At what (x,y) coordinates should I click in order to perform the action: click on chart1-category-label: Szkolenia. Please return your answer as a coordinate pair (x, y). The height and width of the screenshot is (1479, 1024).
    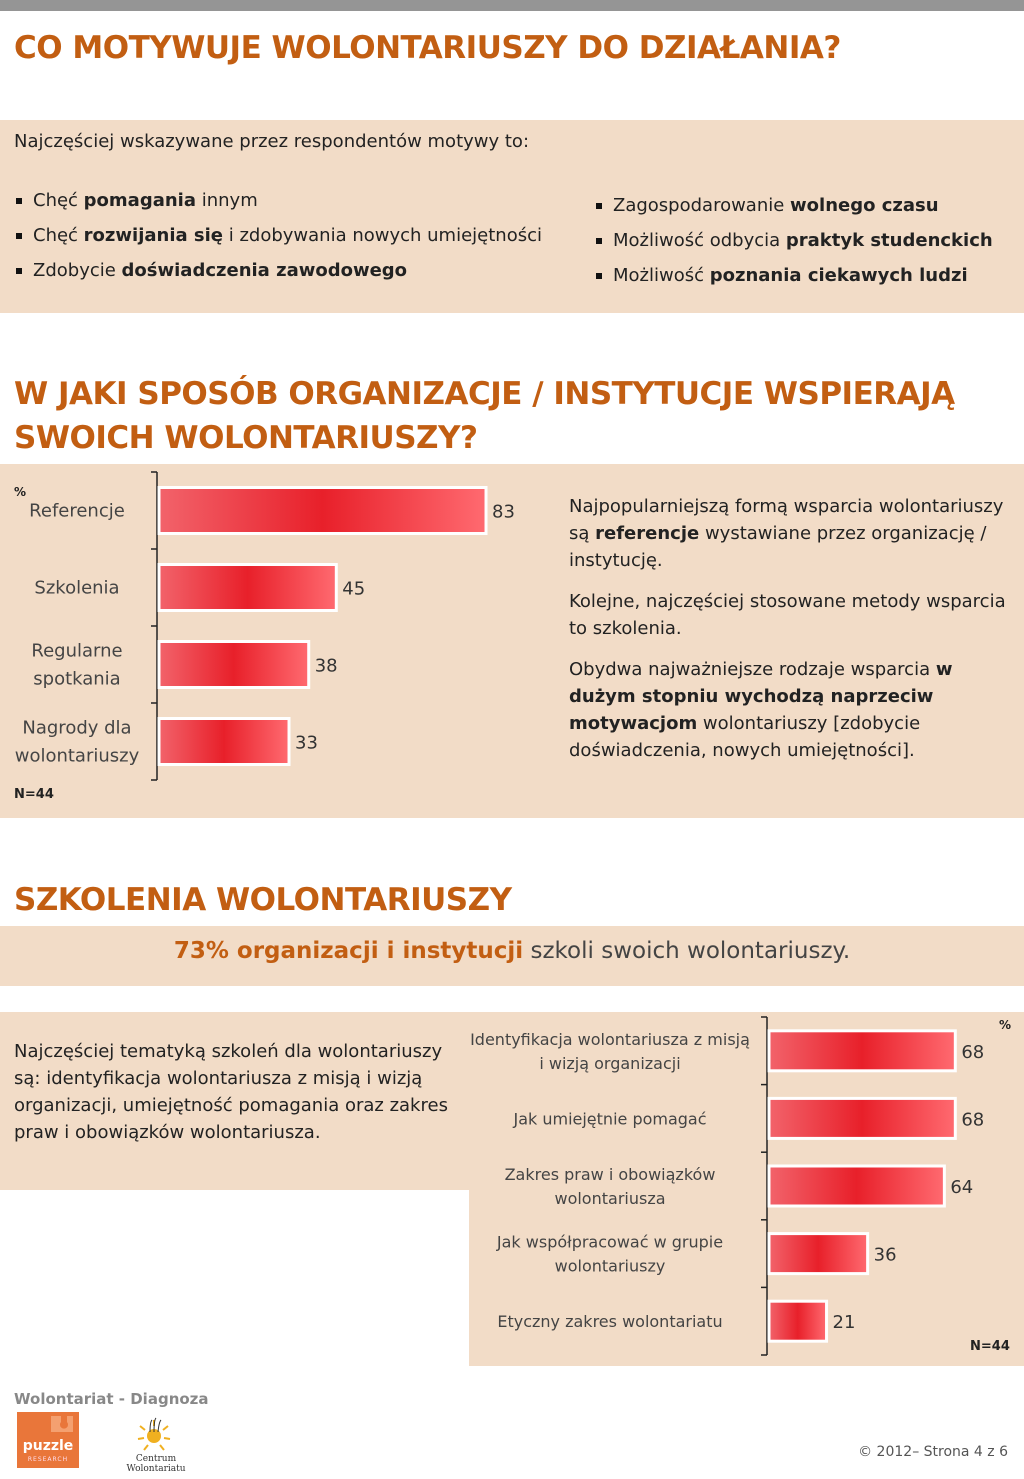
    Looking at the image, I should click on (76, 588).